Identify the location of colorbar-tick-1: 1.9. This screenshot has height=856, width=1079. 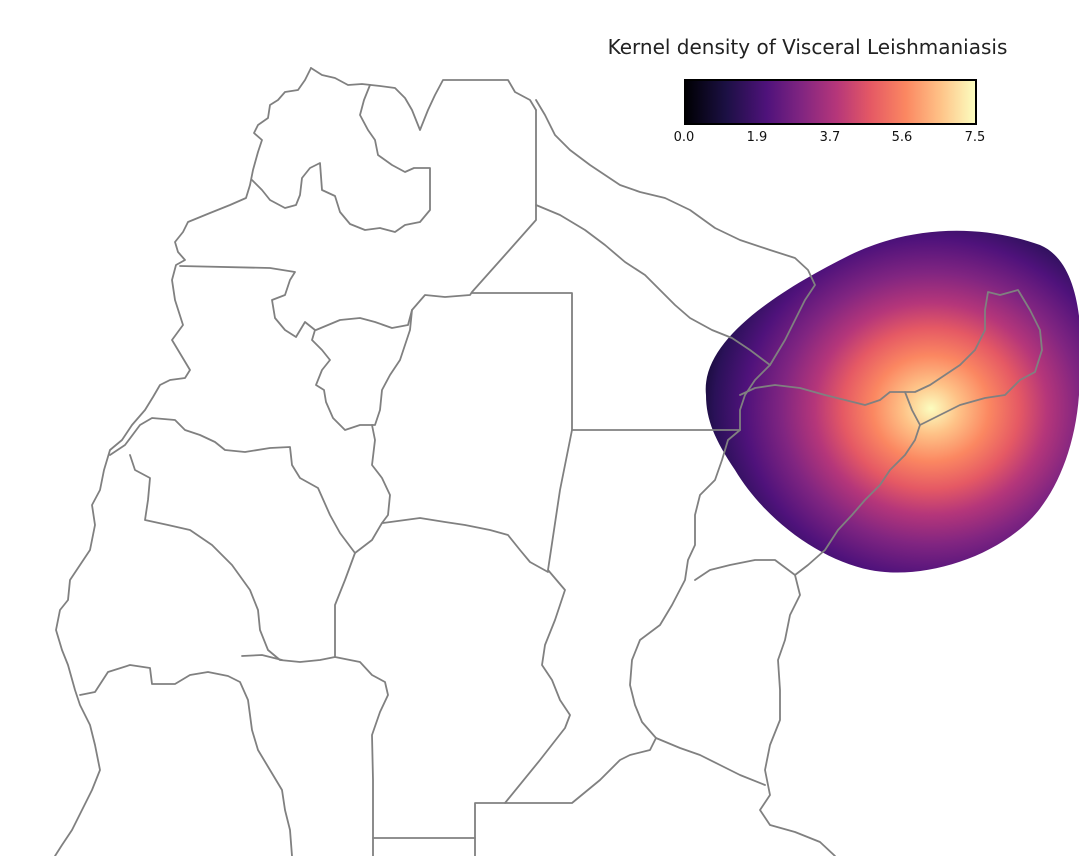
(757, 137).